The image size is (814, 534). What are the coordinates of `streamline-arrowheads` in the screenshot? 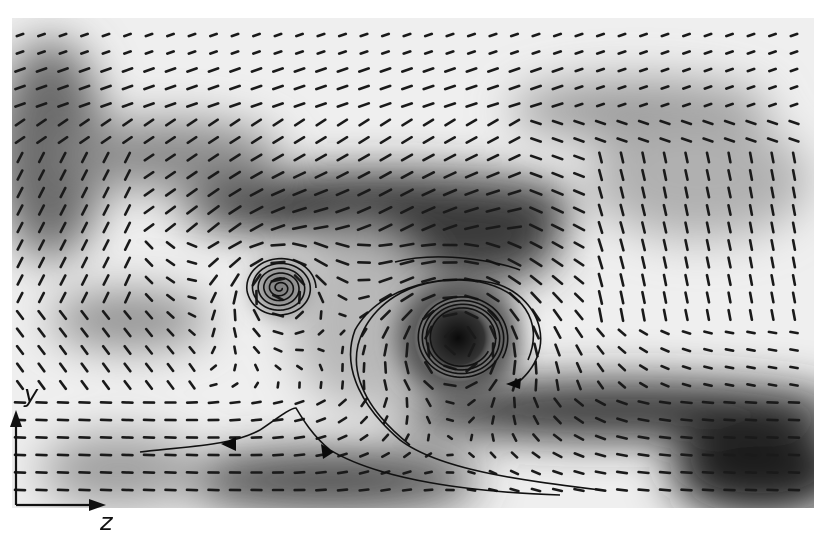 It's located at (371, 418).